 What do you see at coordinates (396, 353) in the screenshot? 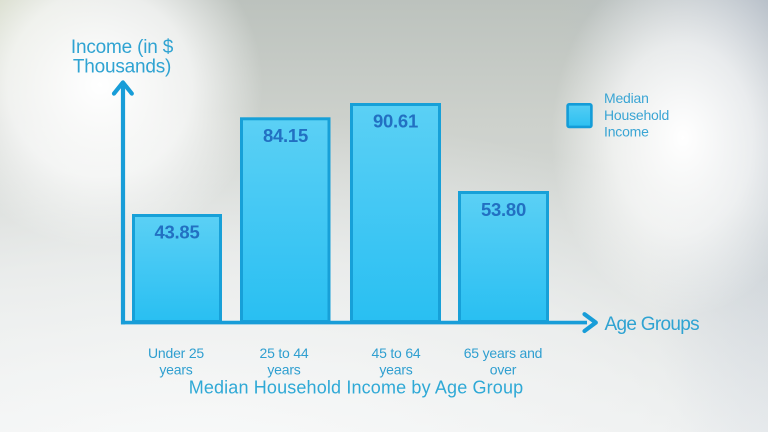
I see `svg-text: 45 to 64` at bounding box center [396, 353].